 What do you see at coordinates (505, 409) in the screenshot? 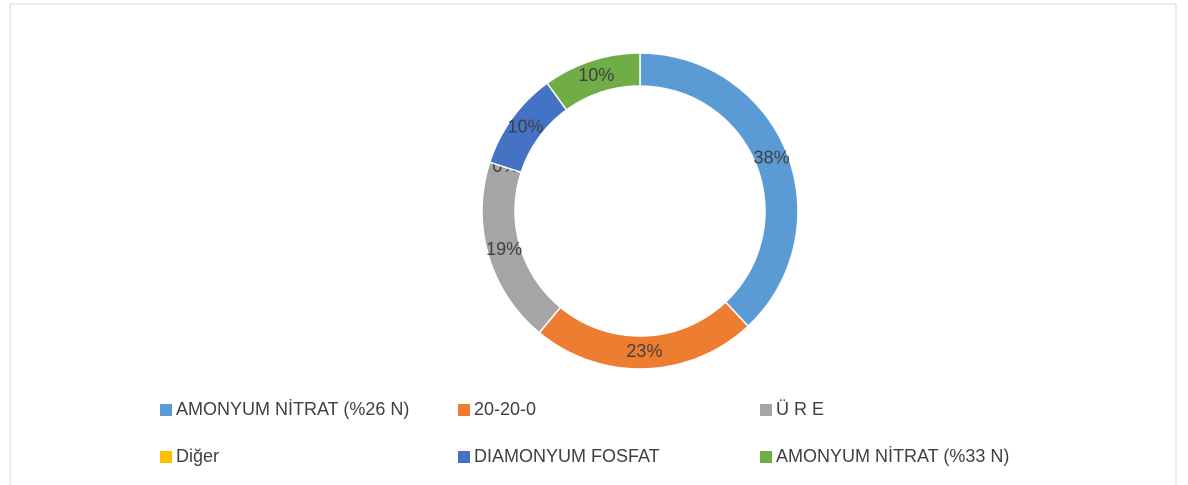
I see `legend-label: 20-20-0` at bounding box center [505, 409].